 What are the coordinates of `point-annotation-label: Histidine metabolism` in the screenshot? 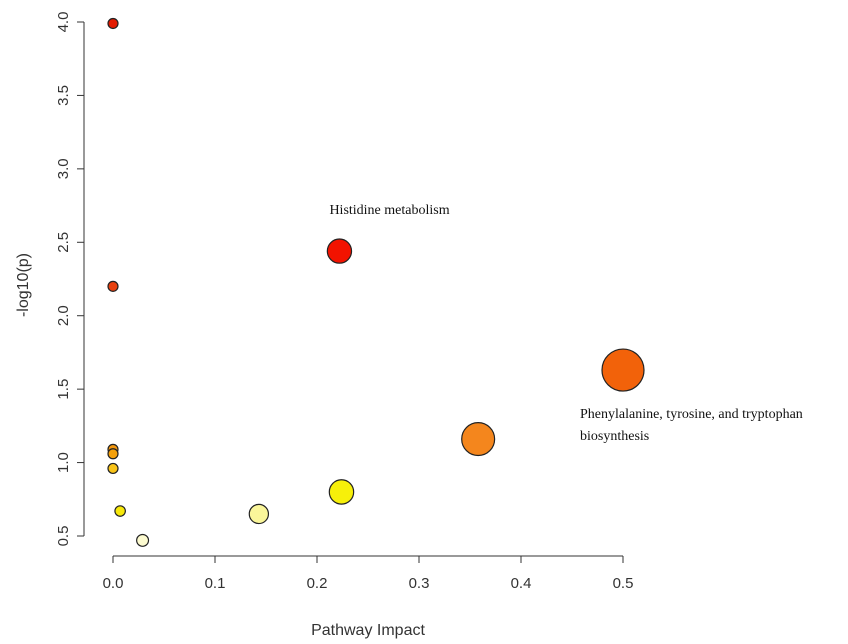 It's located at (389, 210).